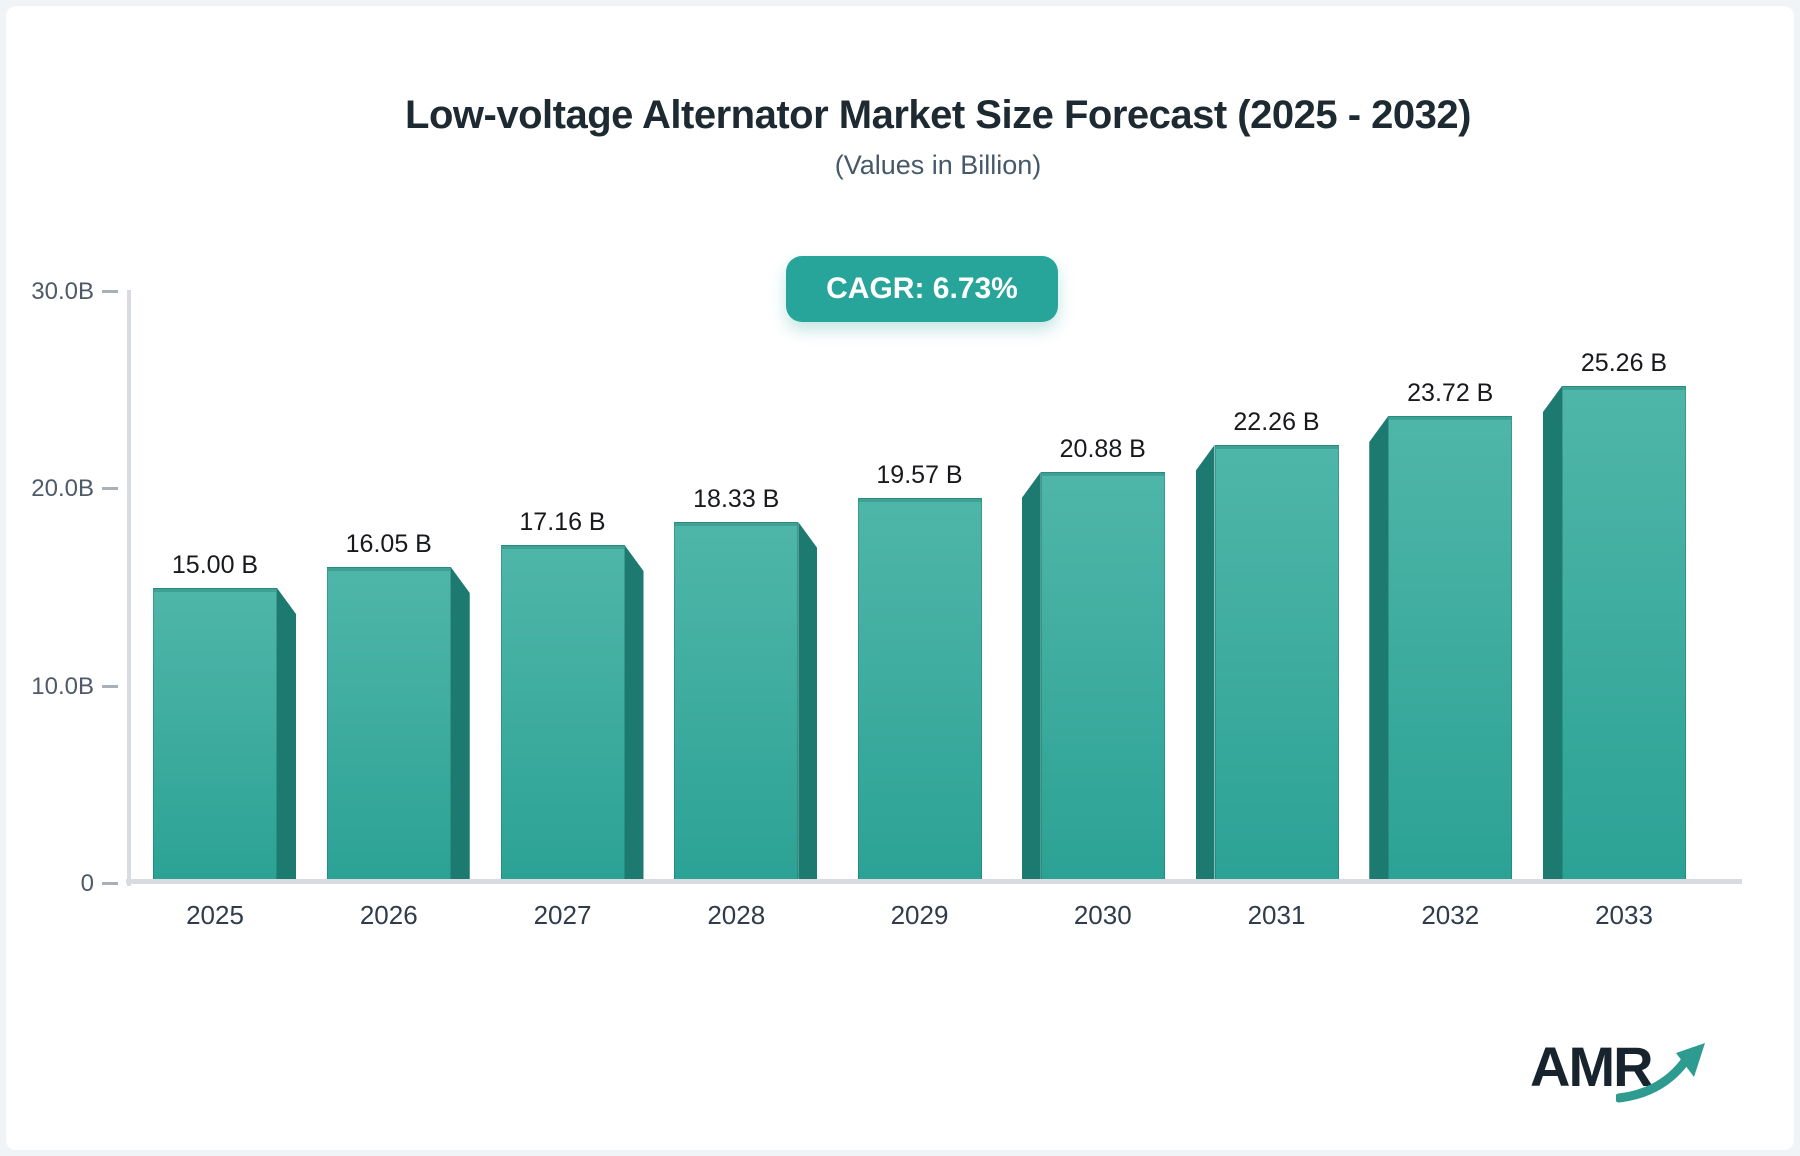 The width and height of the screenshot is (1800, 1156). What do you see at coordinates (919, 475) in the screenshot?
I see `bar-value-label-2029: 19.57 B` at bounding box center [919, 475].